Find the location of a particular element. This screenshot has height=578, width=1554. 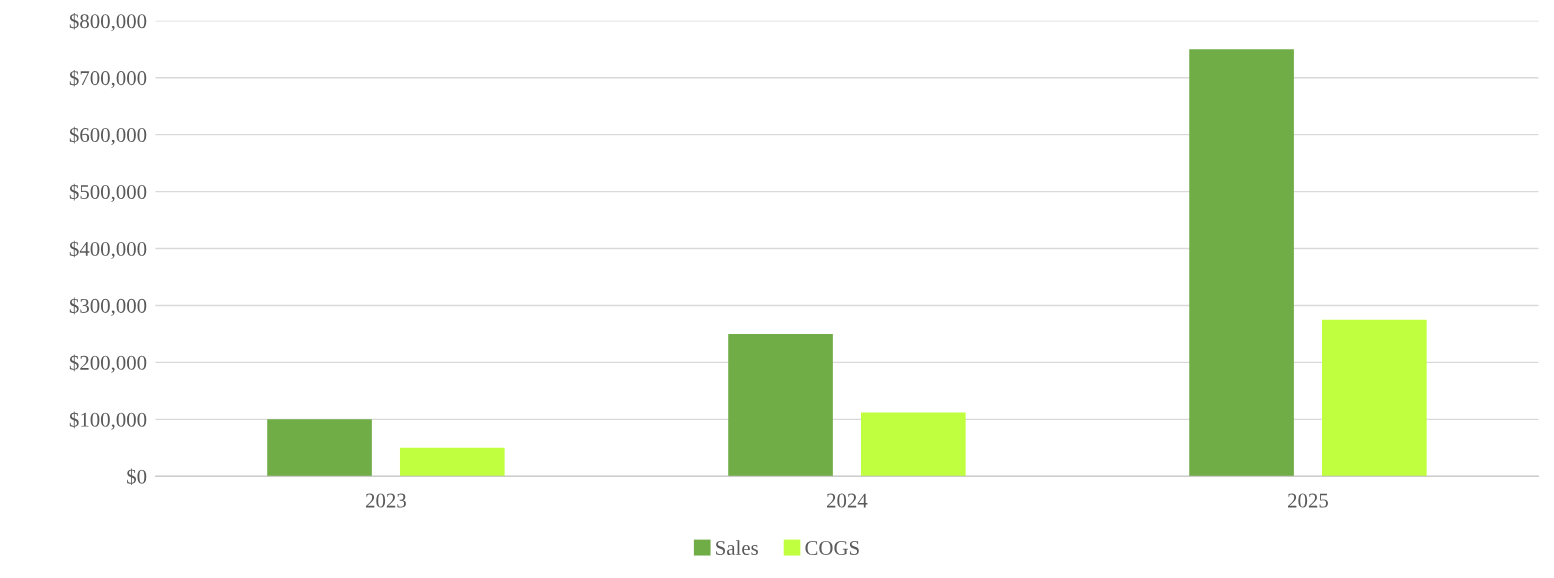

legend-label: Sales is located at coordinates (737, 548).